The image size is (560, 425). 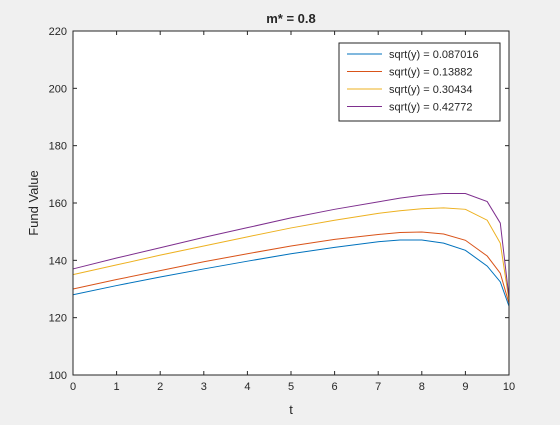 What do you see at coordinates (335, 387) in the screenshot?
I see `x-tick-label: 6` at bounding box center [335, 387].